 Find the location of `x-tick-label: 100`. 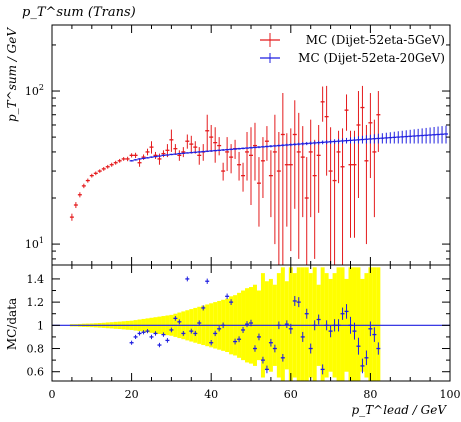

x-tick-label: 100 is located at coordinates (450, 394).